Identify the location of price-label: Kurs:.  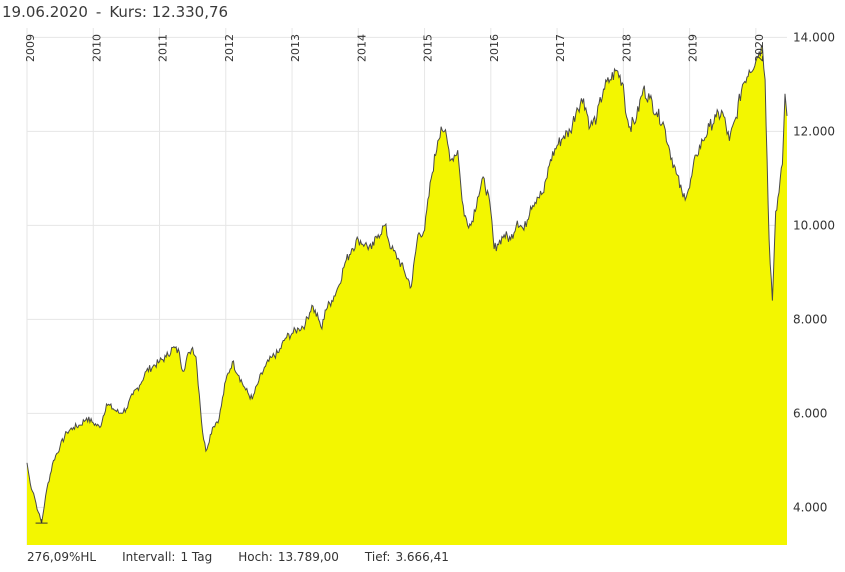
(128, 12).